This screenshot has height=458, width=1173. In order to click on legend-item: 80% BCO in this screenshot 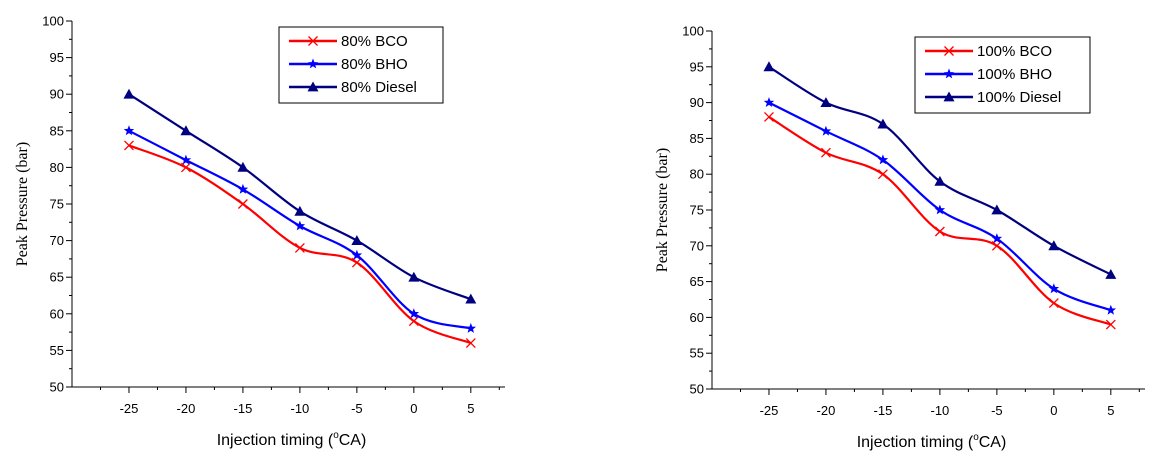, I will do `click(348, 41)`.